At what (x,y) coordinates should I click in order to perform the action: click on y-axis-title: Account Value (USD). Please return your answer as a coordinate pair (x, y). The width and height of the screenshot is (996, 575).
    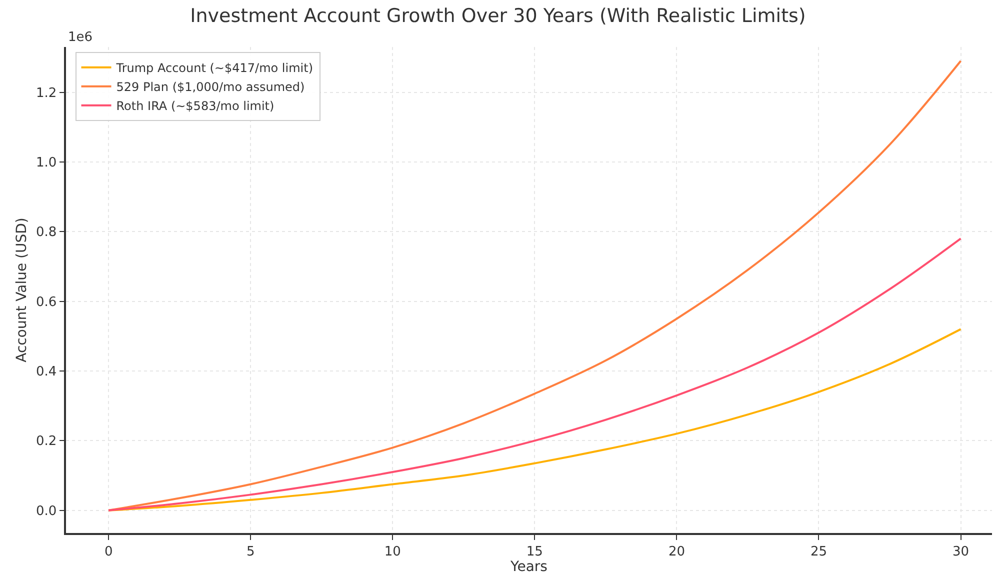
    Looking at the image, I should click on (22, 290).